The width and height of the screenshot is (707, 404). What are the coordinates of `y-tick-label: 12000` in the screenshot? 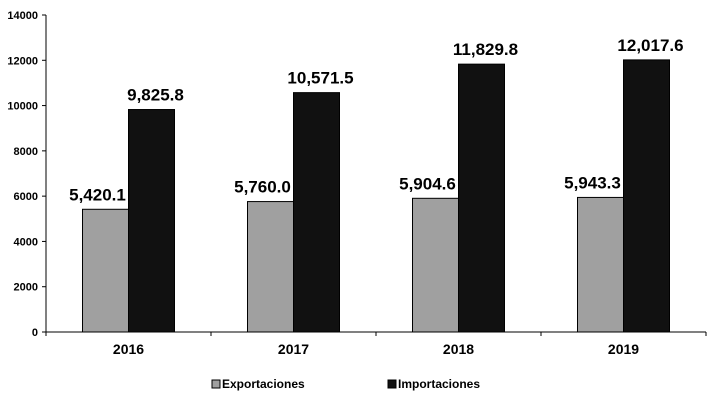 It's located at (22, 61).